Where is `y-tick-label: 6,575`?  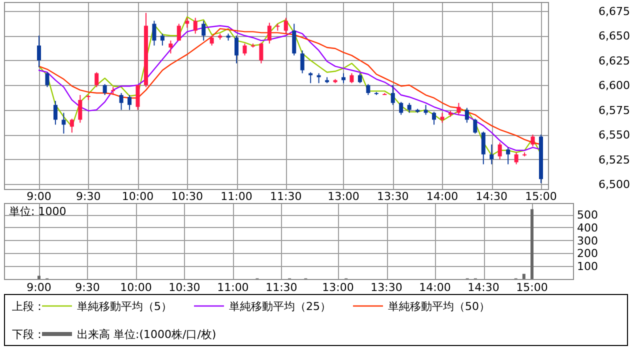
y-tick-label: 6,575 is located at coordinates (614, 110).